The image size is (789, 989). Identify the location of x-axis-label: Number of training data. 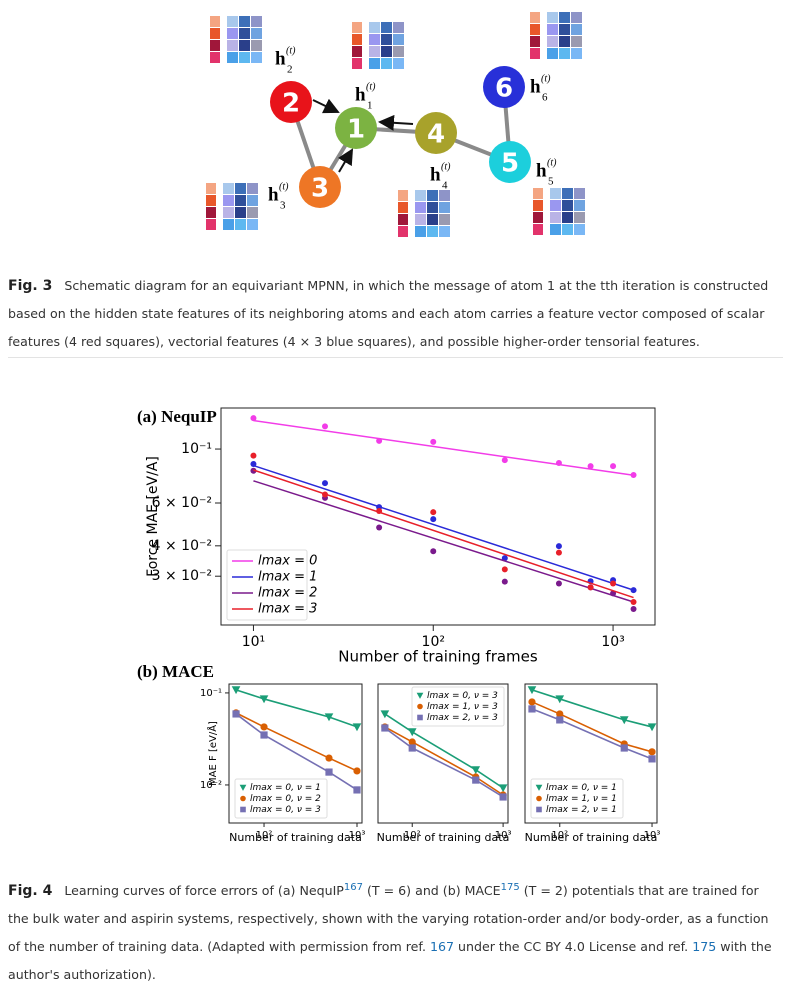
(591, 837).